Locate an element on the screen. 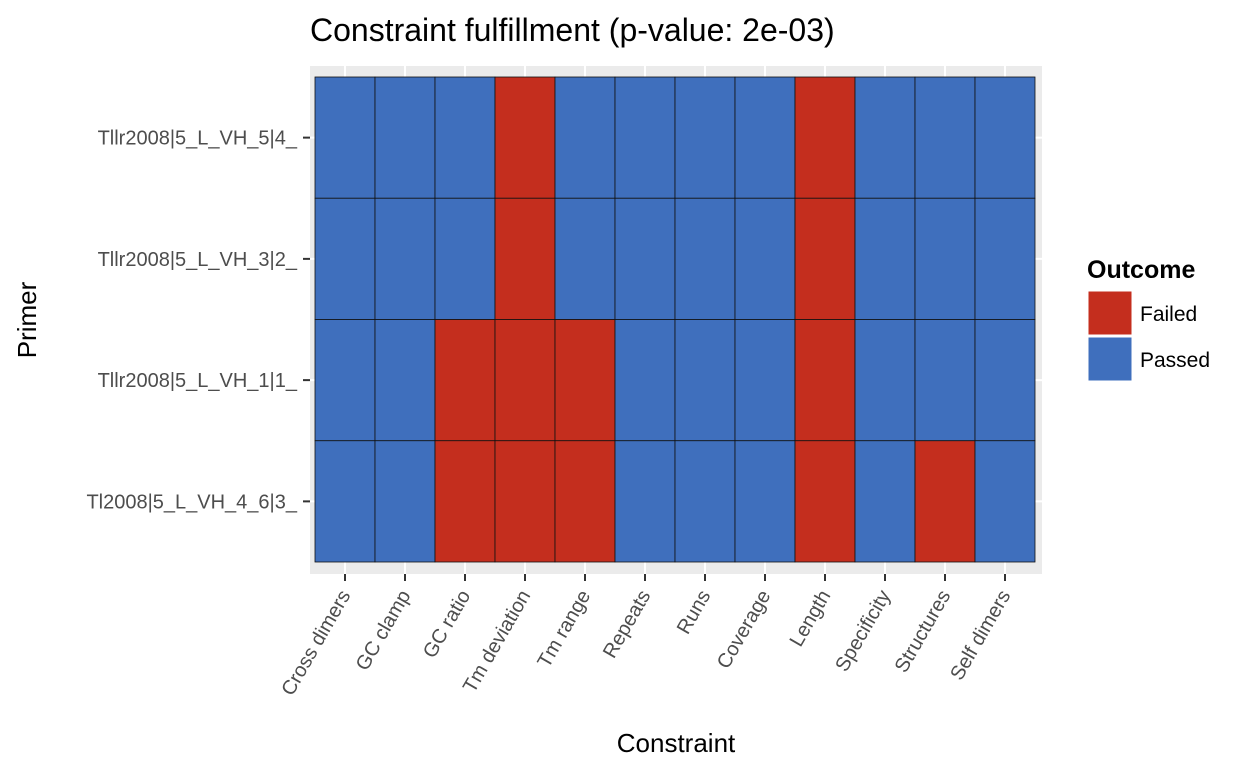  x-tick-label: Tm range is located at coordinates (564, 629).